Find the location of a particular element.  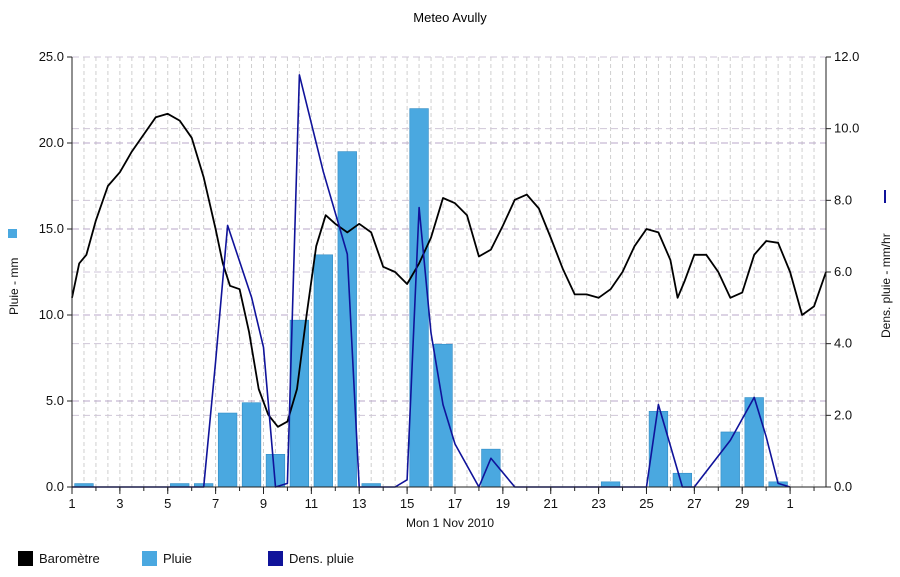

legend-label-pluie: Pluie is located at coordinates (177, 558).